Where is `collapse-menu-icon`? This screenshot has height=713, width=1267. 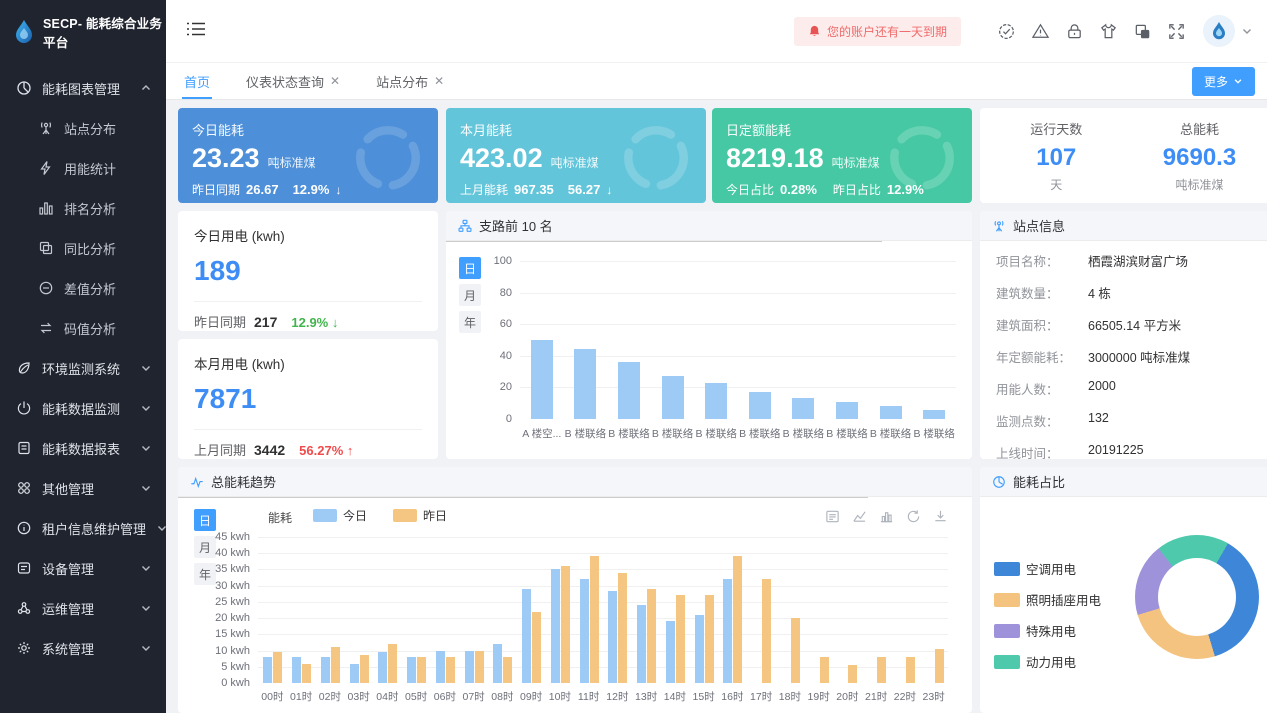
collapse-menu-icon is located at coordinates (196, 31).